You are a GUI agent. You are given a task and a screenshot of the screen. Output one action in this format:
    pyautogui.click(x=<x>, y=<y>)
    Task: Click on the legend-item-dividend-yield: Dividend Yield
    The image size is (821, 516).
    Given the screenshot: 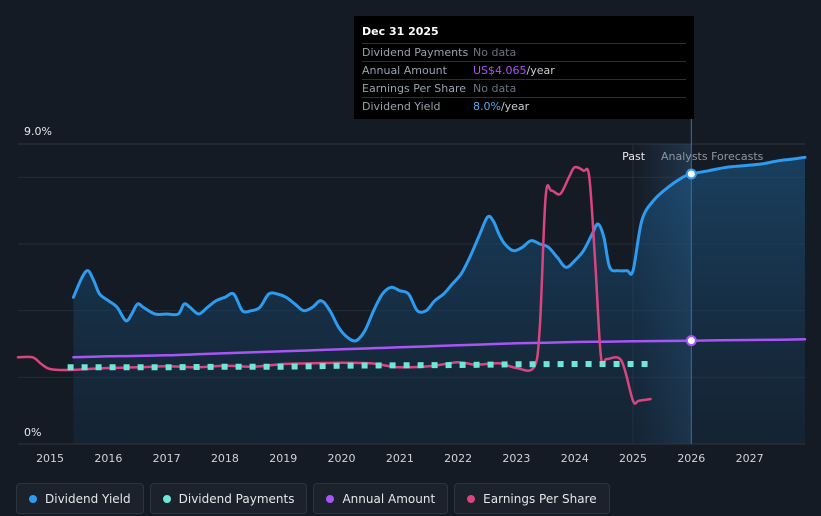 What is the action you would take?
    pyautogui.click(x=80, y=498)
    